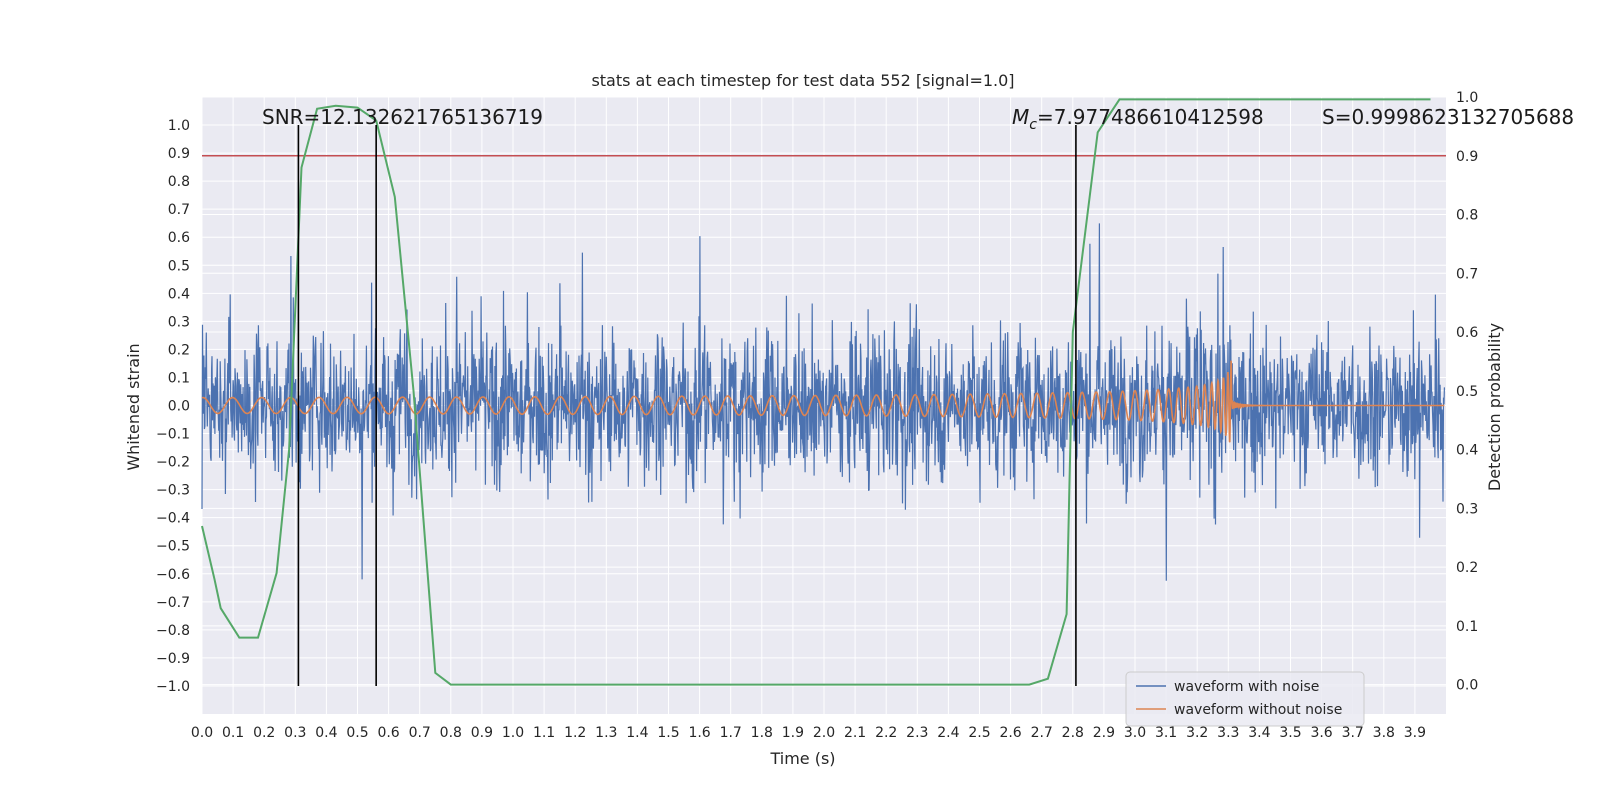  Describe the element at coordinates (357, 733) in the screenshot. I see `x-tick-label: 0.5` at that location.